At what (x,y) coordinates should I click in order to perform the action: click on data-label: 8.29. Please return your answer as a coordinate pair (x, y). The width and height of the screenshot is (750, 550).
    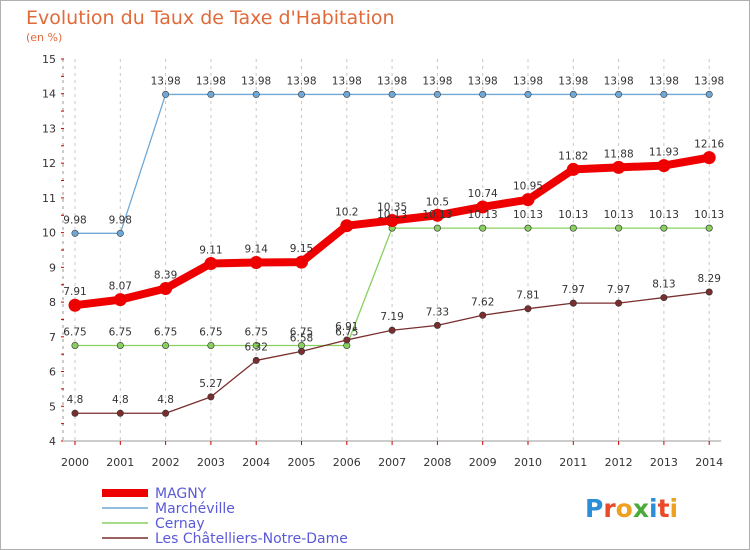
    Looking at the image, I should click on (709, 279).